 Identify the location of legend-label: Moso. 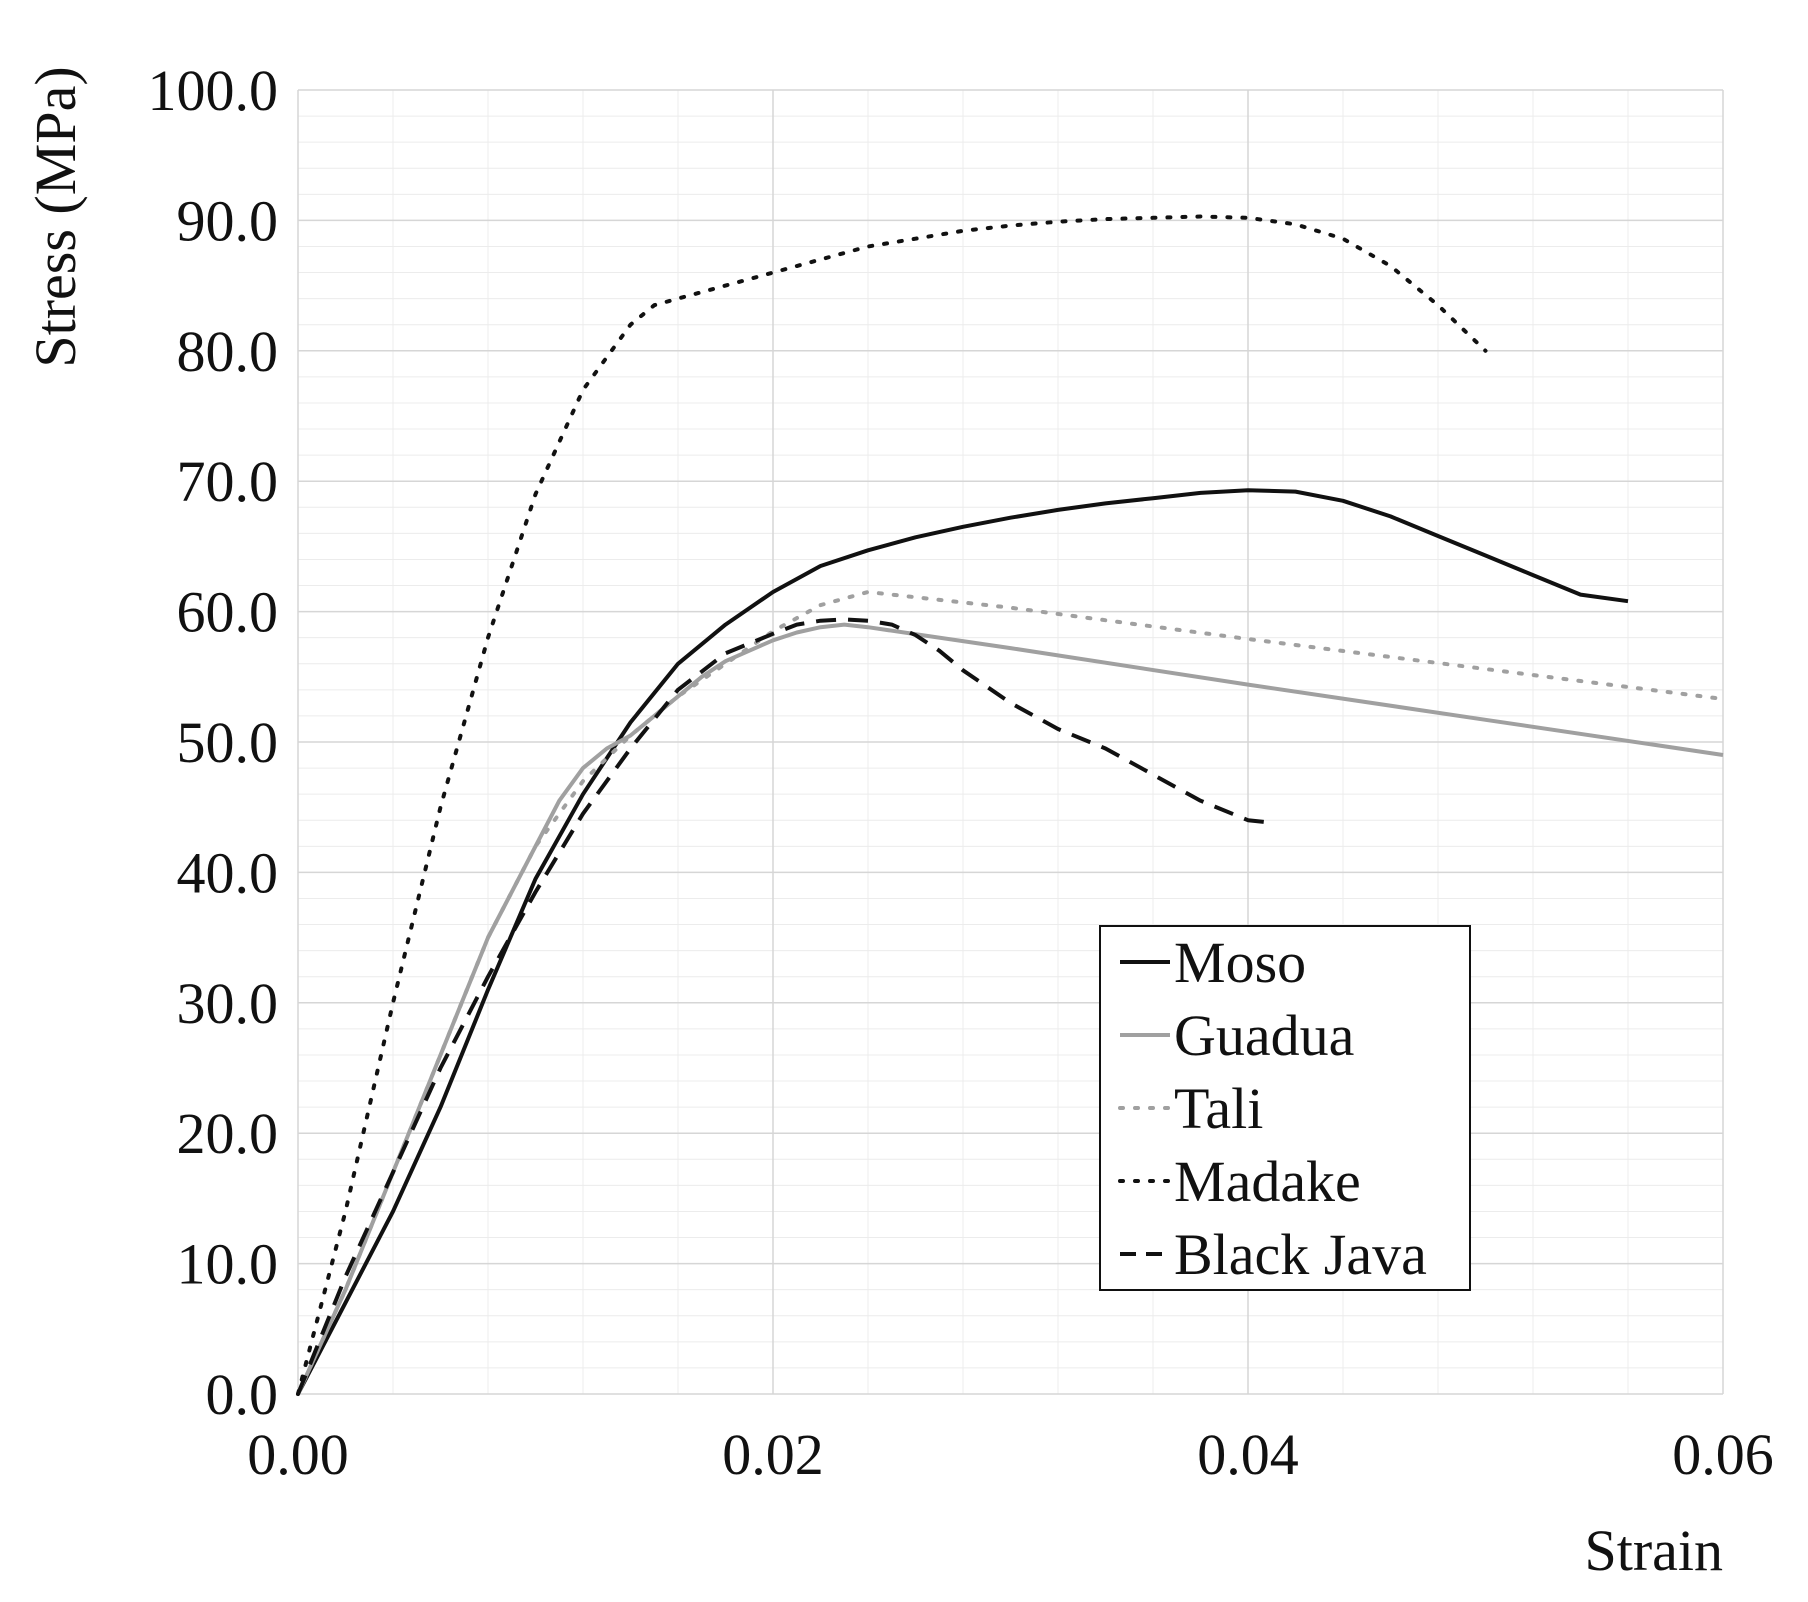
(1240, 962).